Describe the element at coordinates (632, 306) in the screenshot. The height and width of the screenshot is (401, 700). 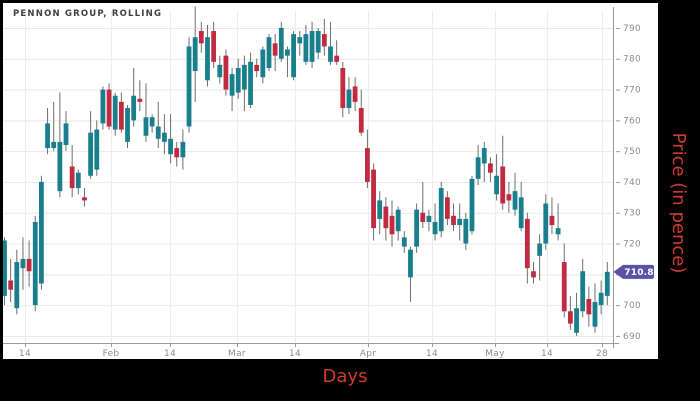
I see `y-tick-label: 700` at that location.